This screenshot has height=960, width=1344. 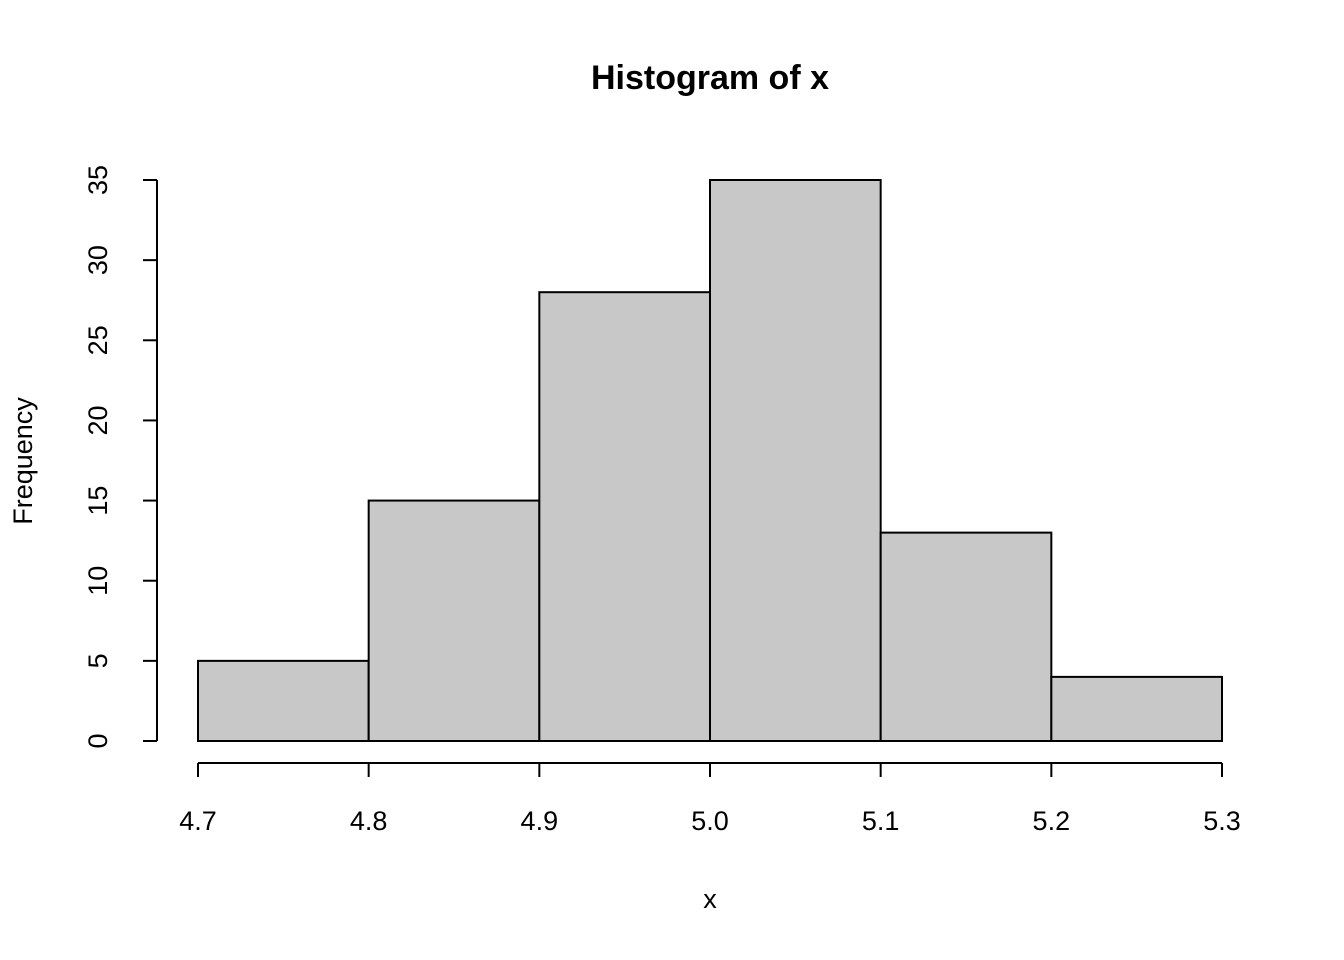 I want to click on y-tick-label: 30, so click(x=98, y=260).